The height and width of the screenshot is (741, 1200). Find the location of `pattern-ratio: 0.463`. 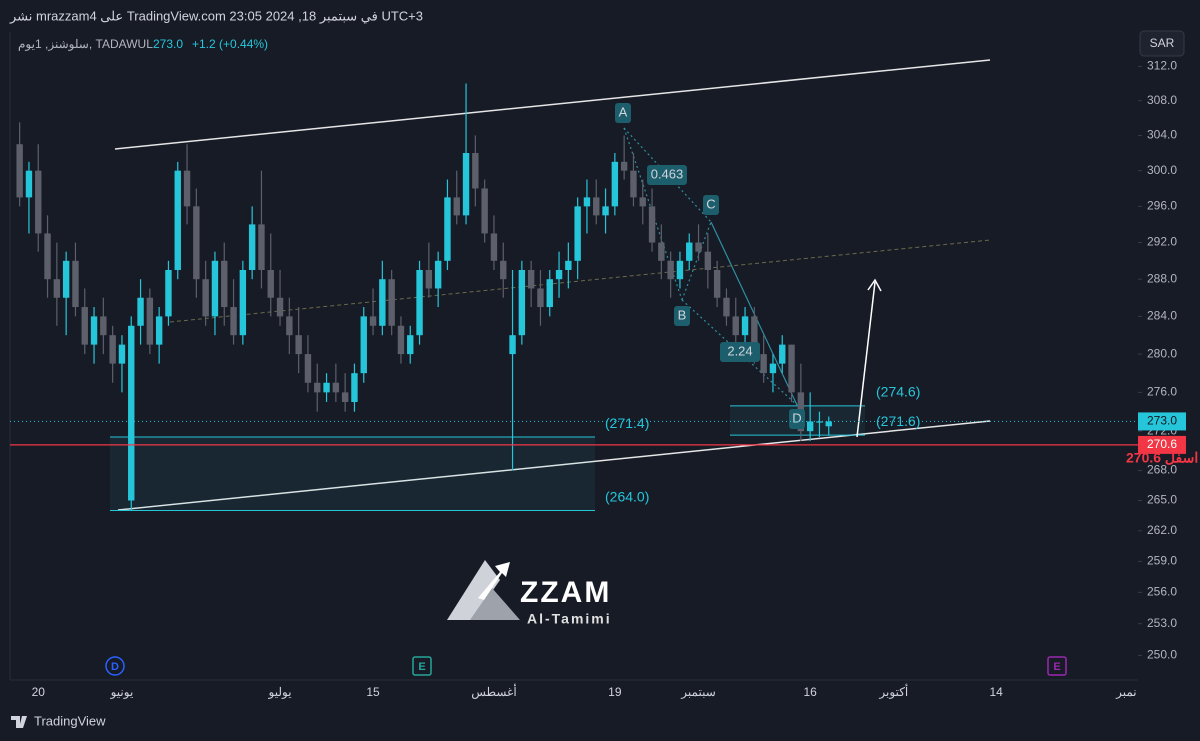

pattern-ratio: 0.463 is located at coordinates (667, 173).